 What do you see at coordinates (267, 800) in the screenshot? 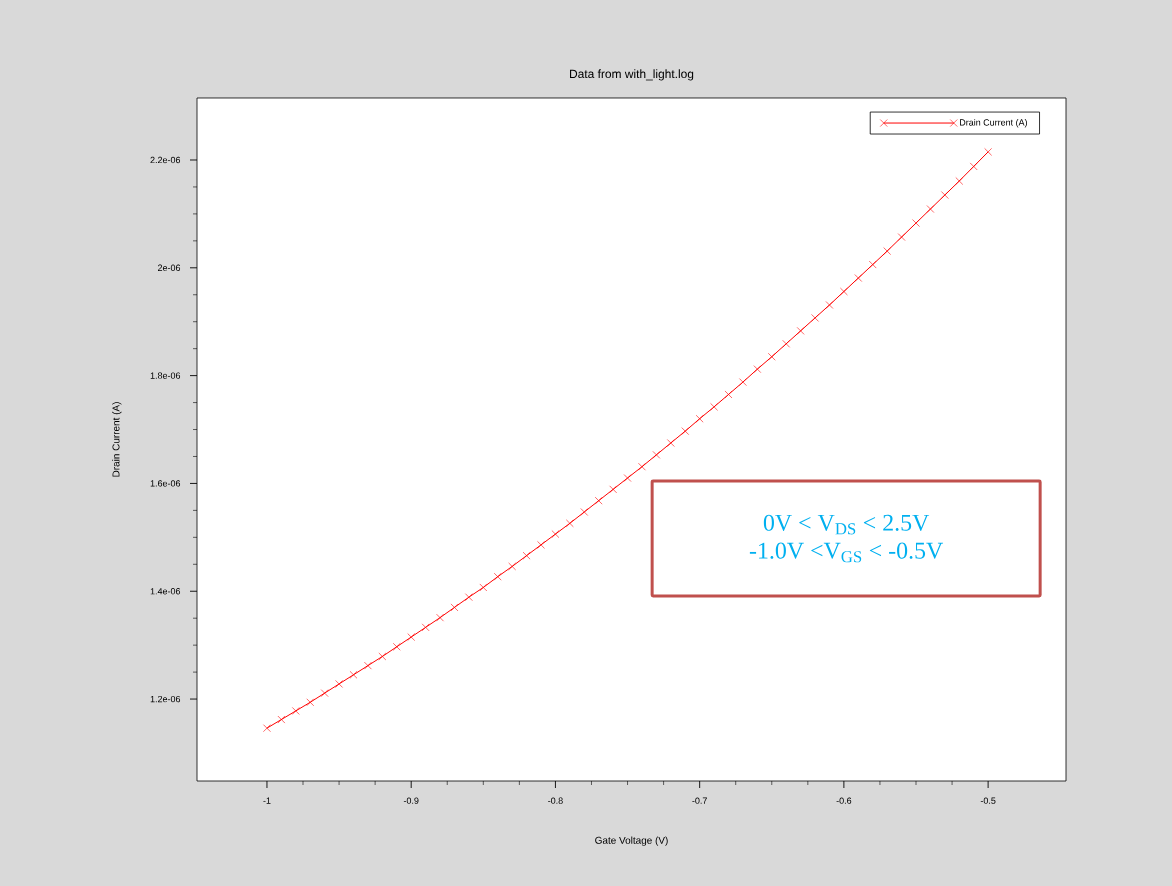
I see `x-tick-label: -1` at bounding box center [267, 800].